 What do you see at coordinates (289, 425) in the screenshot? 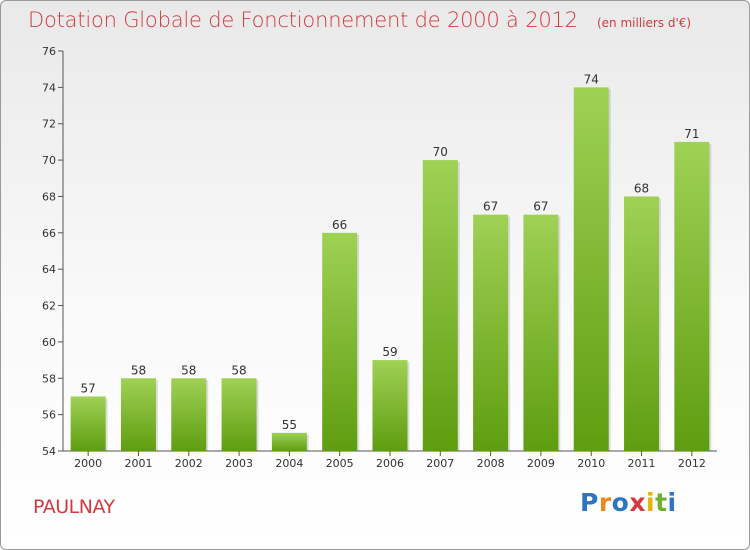
I see `bar-value-label: 55` at bounding box center [289, 425].